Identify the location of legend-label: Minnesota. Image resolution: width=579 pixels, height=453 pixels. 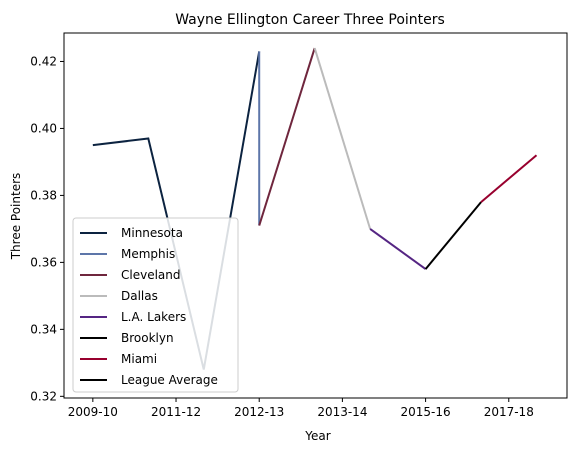
(152, 233).